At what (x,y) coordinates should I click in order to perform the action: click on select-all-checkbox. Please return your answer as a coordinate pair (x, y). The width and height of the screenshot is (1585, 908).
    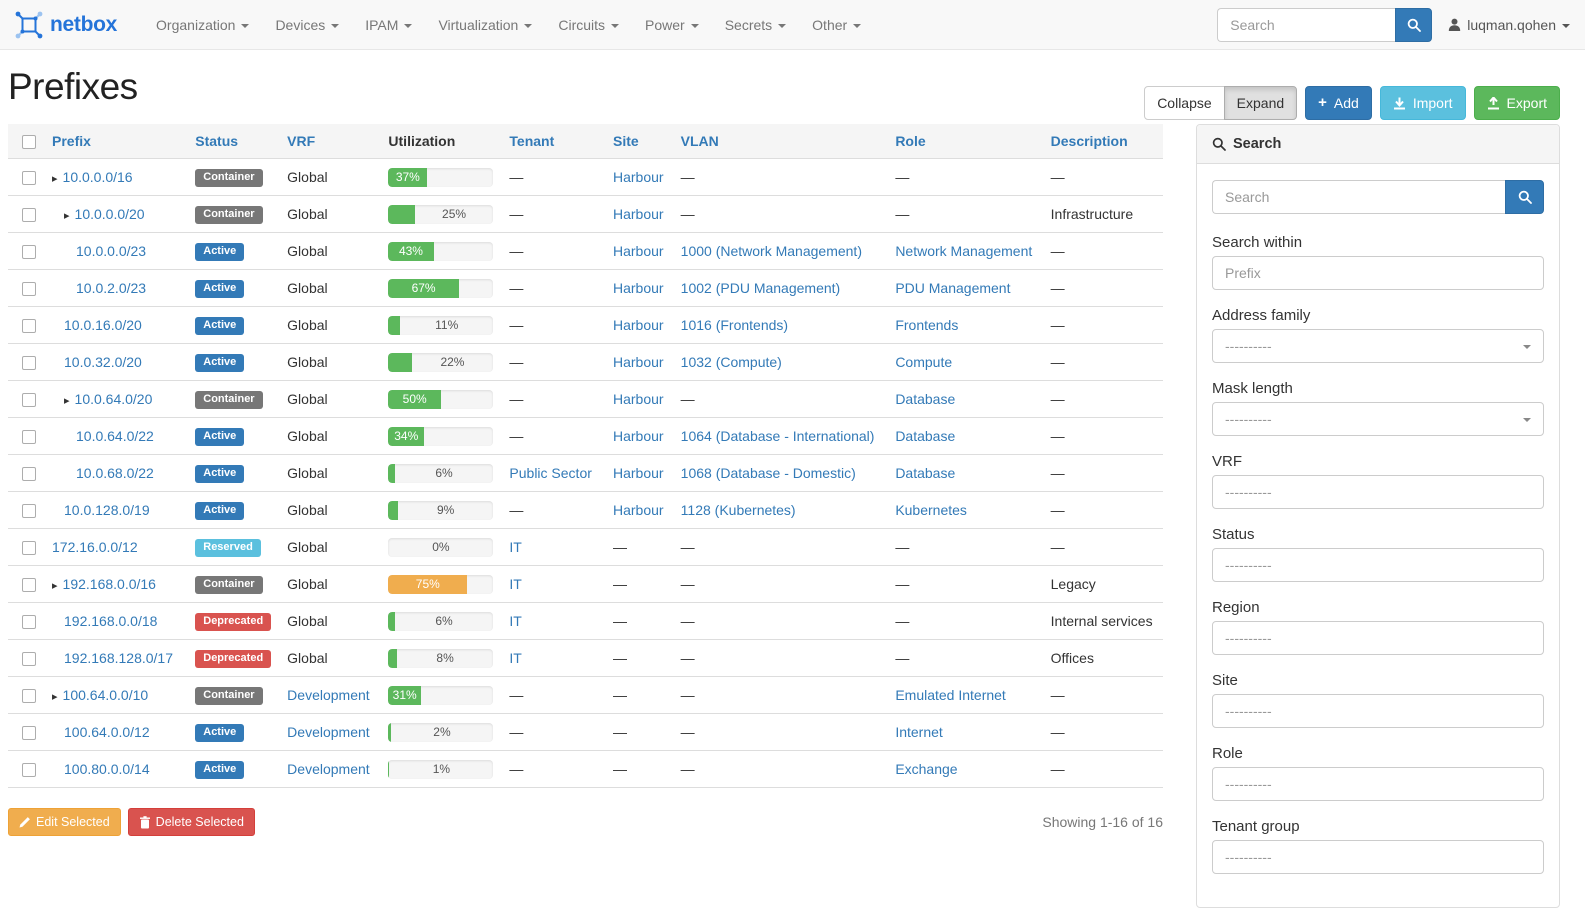
    Looking at the image, I should click on (29, 142).